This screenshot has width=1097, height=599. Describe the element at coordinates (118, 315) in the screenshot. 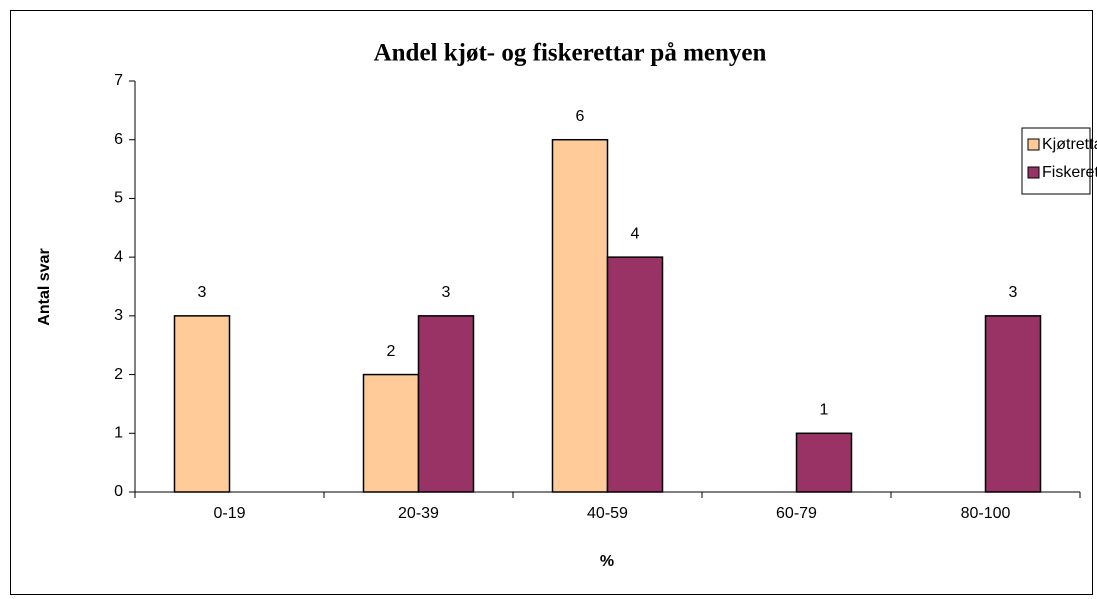

I see `y-tick-label: 3` at that location.